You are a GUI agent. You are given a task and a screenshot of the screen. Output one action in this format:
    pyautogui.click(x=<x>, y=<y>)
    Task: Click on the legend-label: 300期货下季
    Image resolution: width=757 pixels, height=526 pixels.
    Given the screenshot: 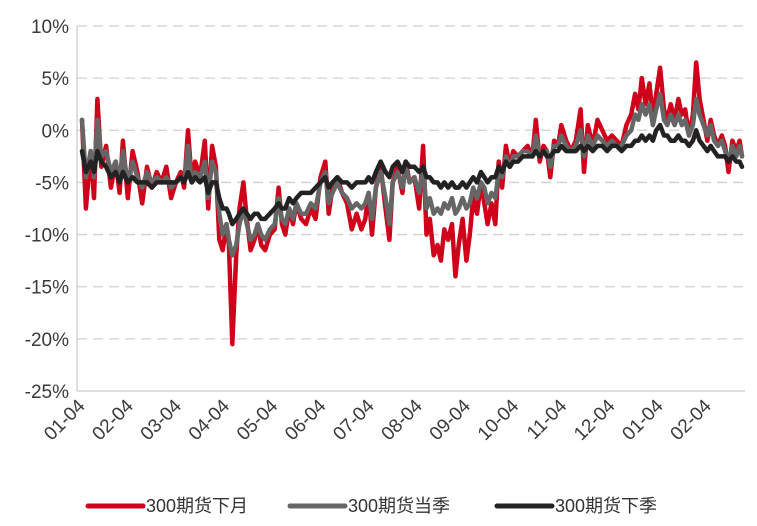 What is the action you would take?
    pyautogui.click(x=606, y=506)
    